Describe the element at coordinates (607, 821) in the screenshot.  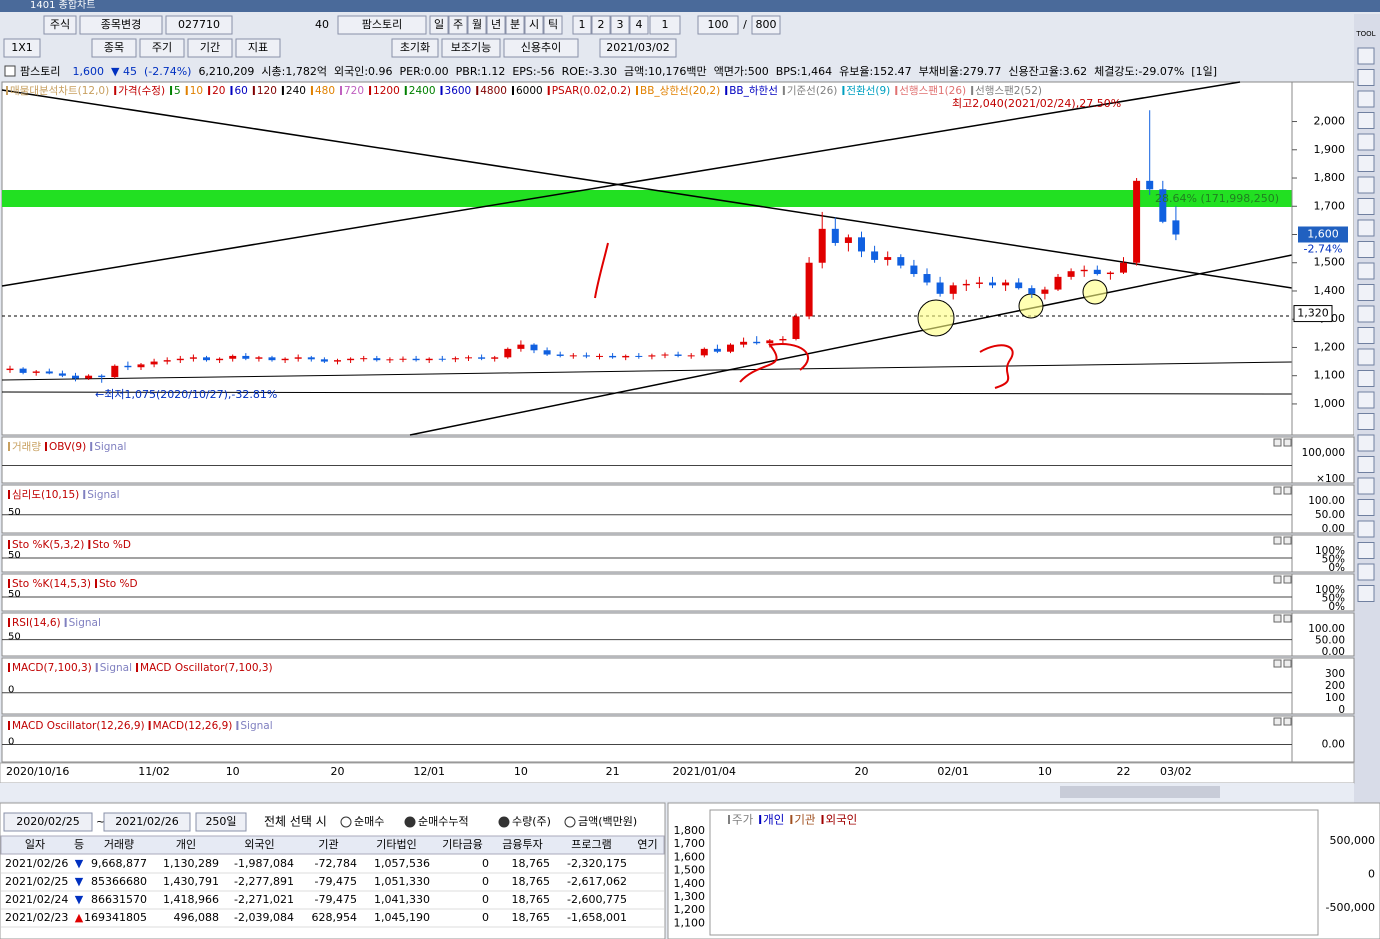
I see `radio-label: 금액(백만원)` at that location.